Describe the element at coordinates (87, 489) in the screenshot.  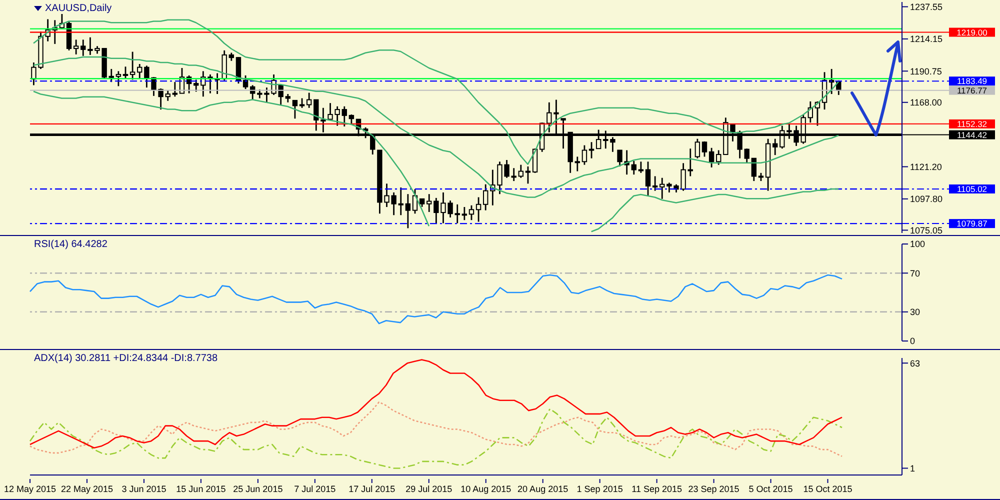
I see `x-tick-label: 22 May 2015` at that location.